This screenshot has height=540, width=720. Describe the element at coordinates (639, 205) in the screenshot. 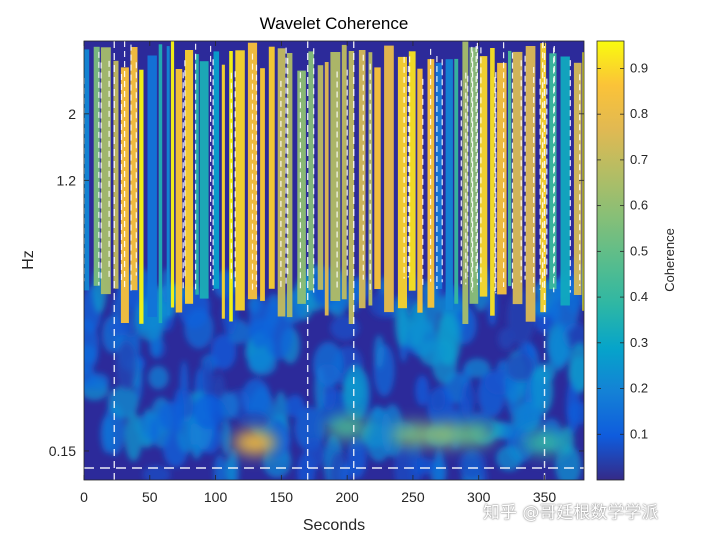

I see `colorbar-tick-label: 0.6` at that location.